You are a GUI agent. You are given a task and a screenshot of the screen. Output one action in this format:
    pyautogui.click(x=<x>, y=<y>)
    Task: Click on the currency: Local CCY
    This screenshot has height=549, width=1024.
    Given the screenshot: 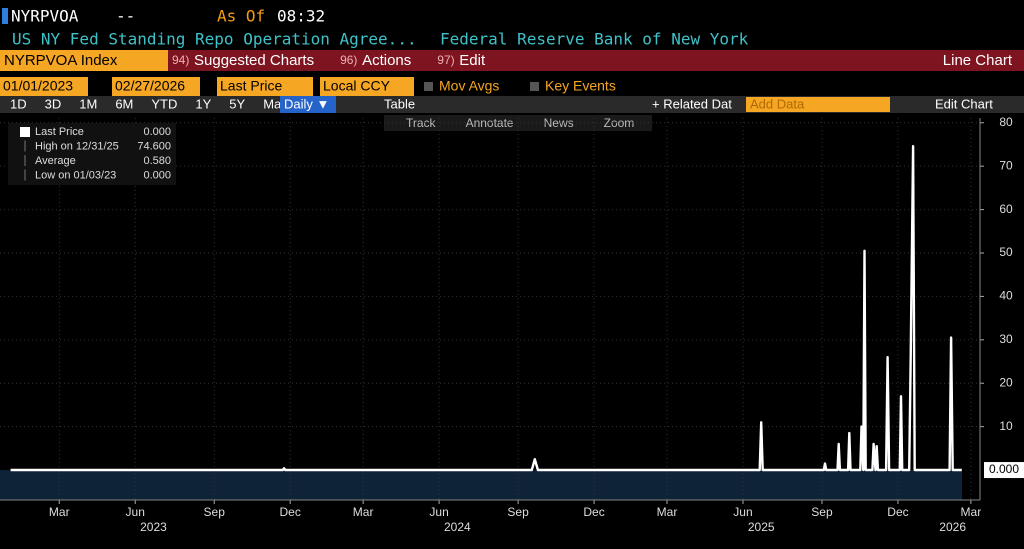 What is the action you would take?
    pyautogui.click(x=357, y=86)
    